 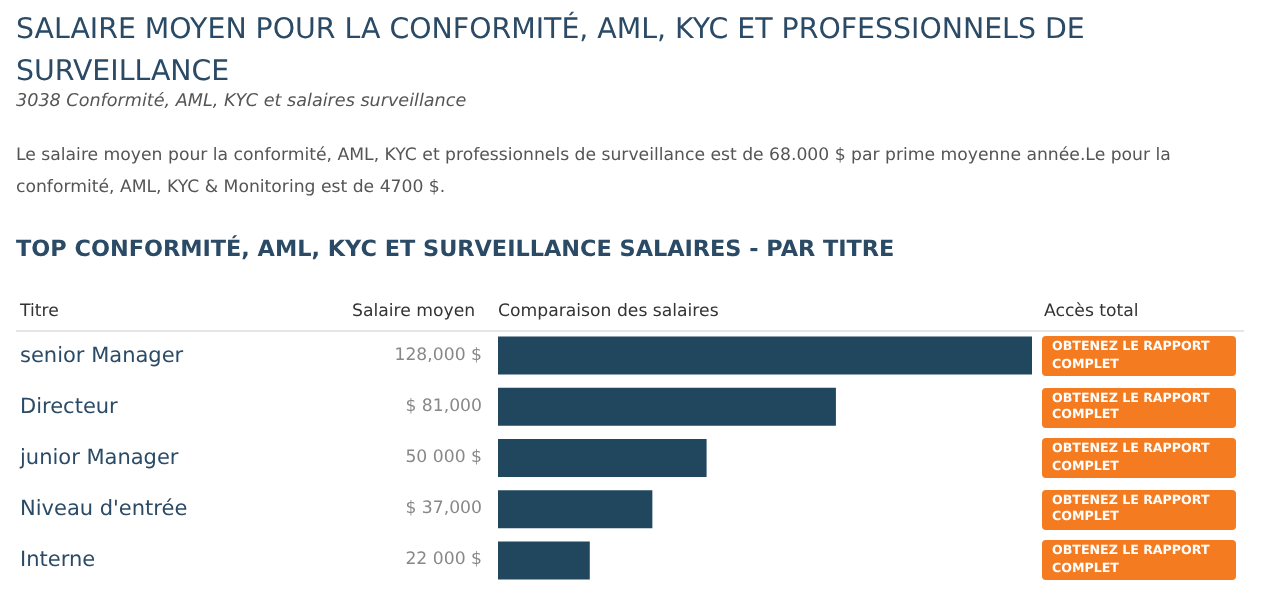 I want to click on text: TOP CONFORMITÉ, AML, KYC ET SURVEILLANCE SALAIRES - PAR TITRE, so click(x=455, y=249).